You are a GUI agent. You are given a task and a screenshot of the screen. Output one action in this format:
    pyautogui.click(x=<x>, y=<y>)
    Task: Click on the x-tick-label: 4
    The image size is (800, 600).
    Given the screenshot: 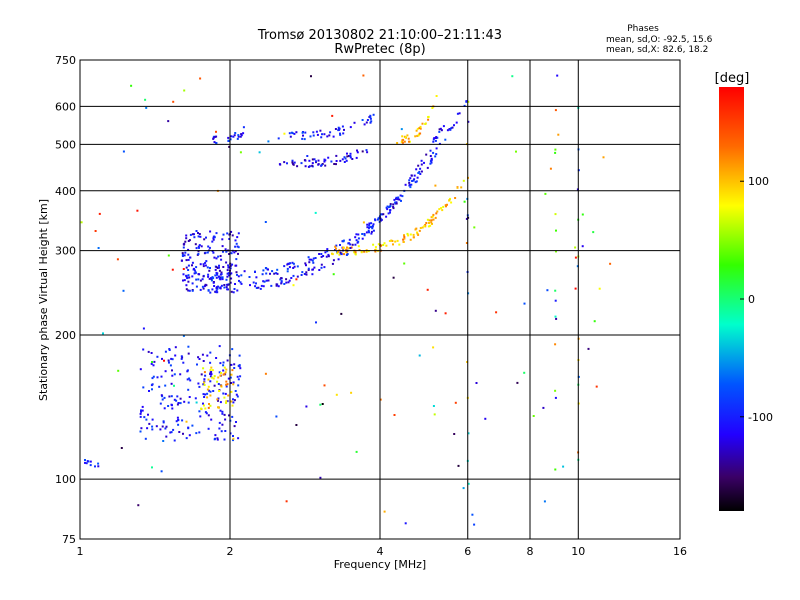 What is the action you would take?
    pyautogui.click(x=380, y=551)
    